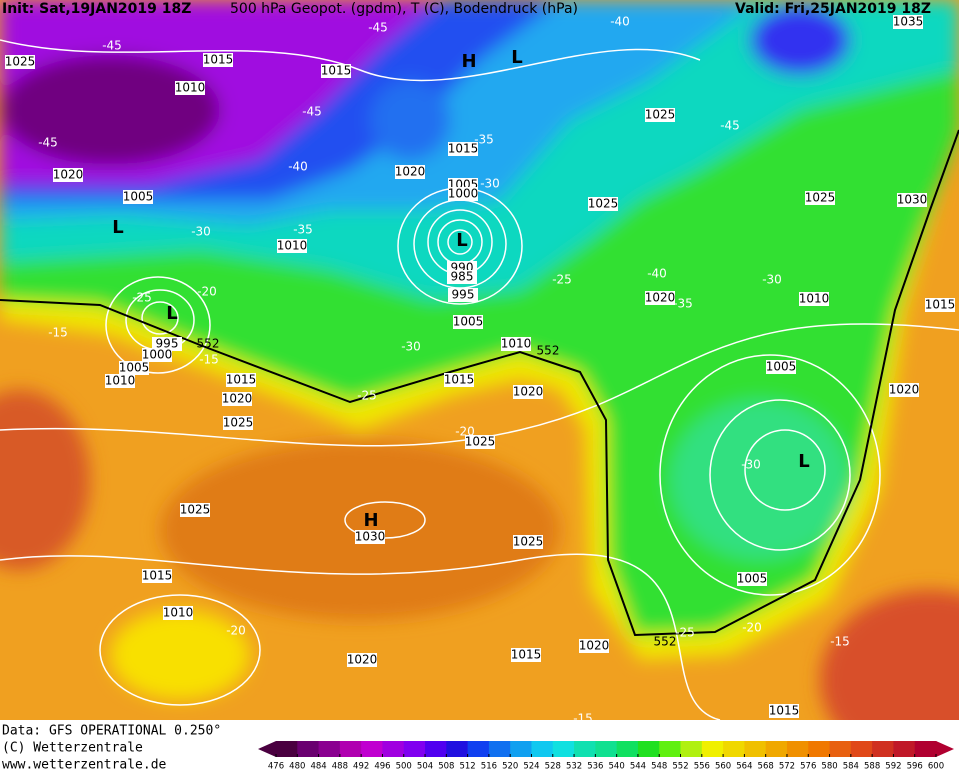 The height and width of the screenshot is (770, 959). What do you see at coordinates (829, 766) in the screenshot?
I see `colorbar-tick-label: 580` at bounding box center [829, 766].